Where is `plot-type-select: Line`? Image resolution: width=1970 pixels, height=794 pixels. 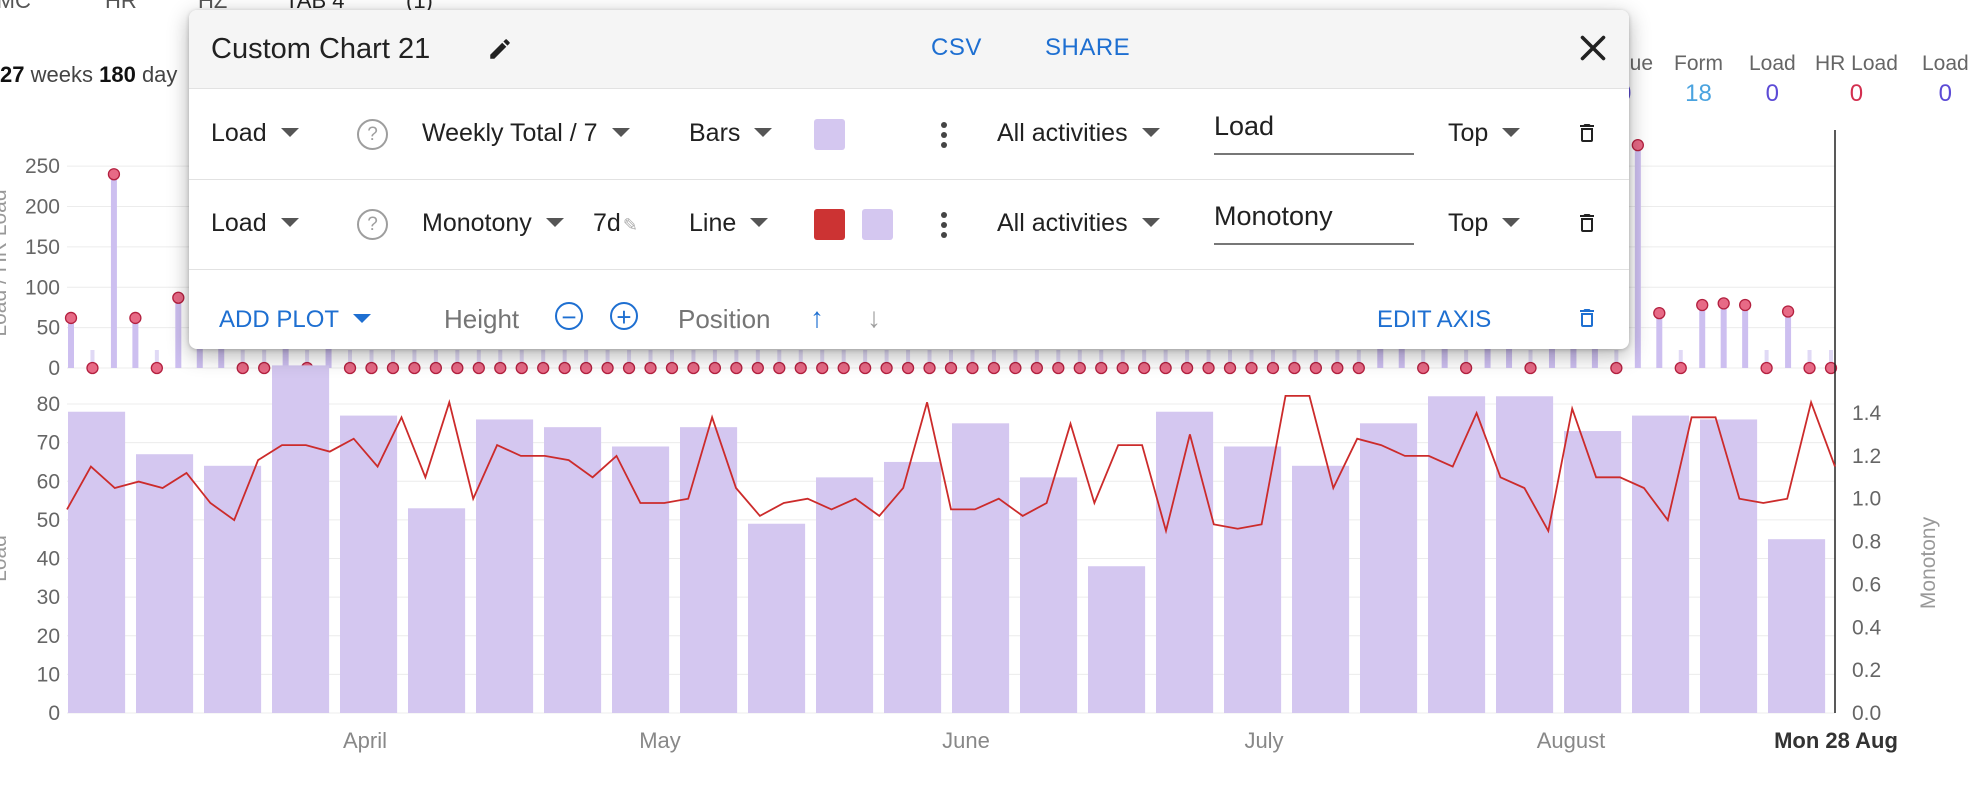 plot-type-select: Line is located at coordinates (729, 223).